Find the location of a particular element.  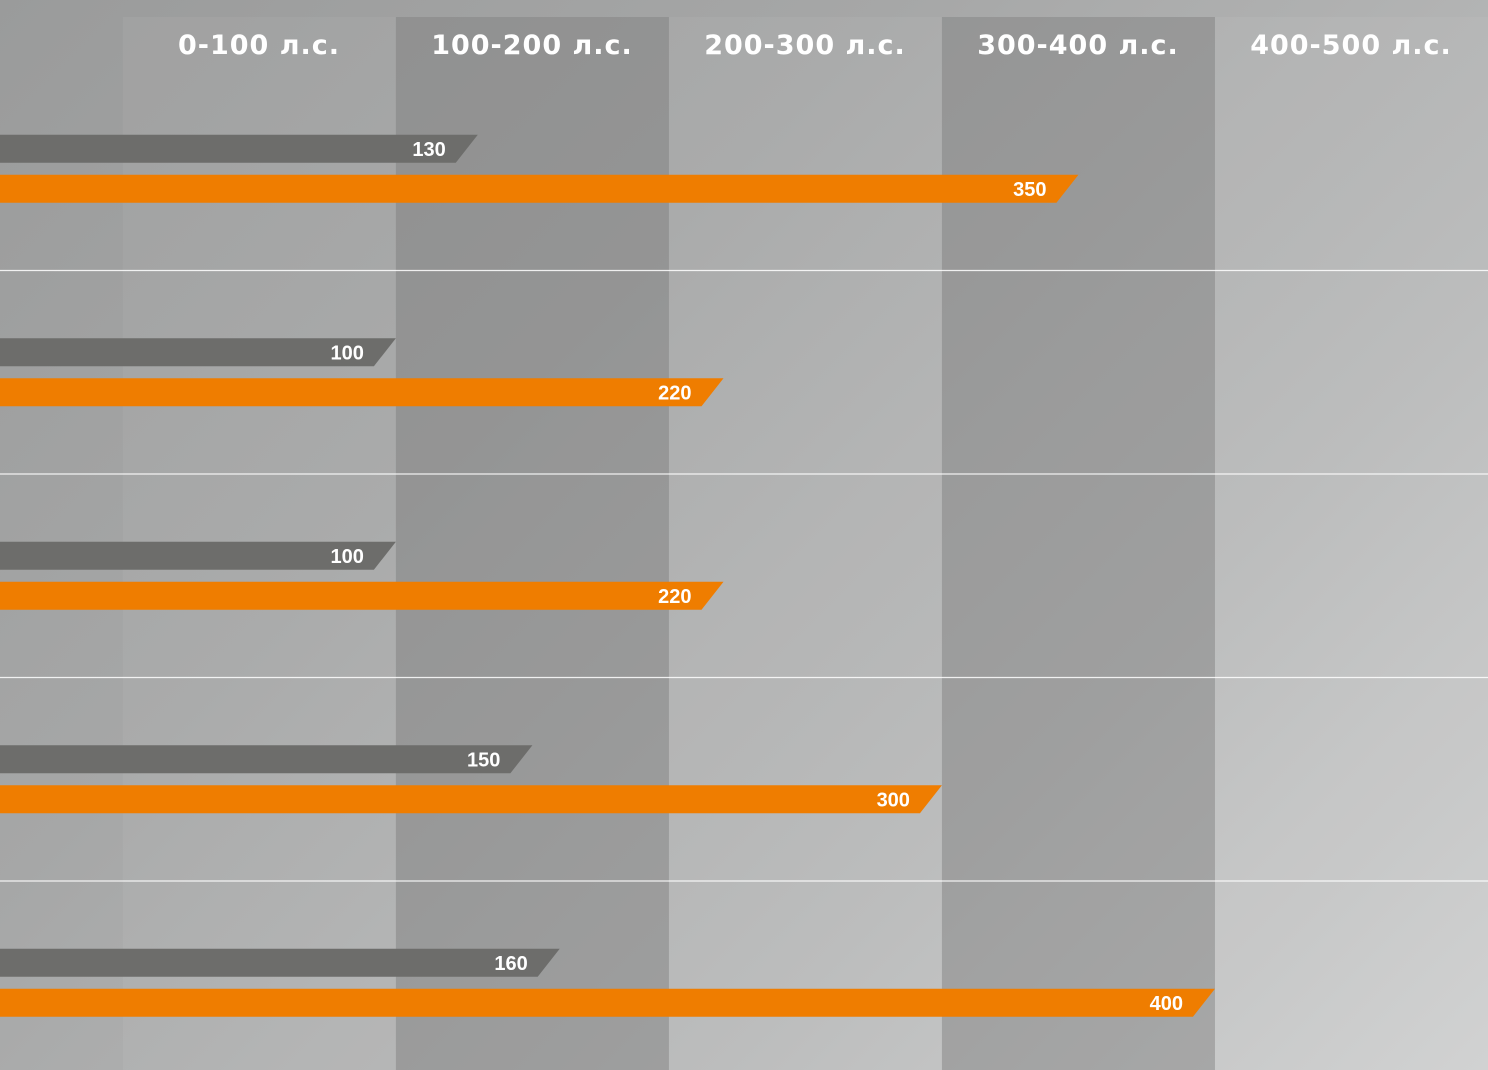

bar-value-label: 400 is located at coordinates (1166, 1004).